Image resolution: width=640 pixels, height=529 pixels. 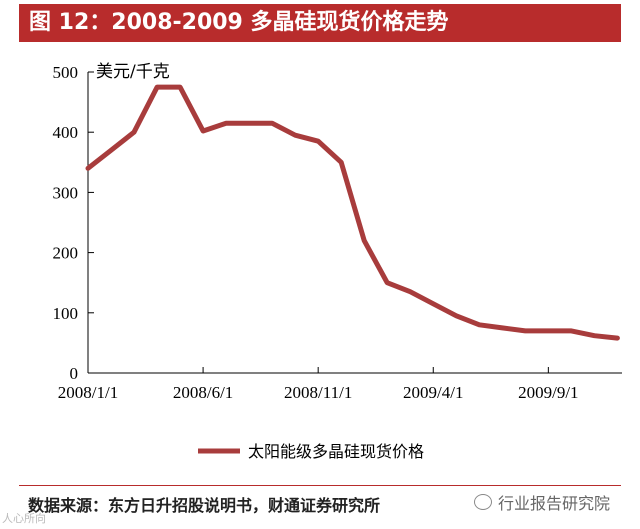 I want to click on x-tick-label: 2008/1/1, so click(x=88, y=392).